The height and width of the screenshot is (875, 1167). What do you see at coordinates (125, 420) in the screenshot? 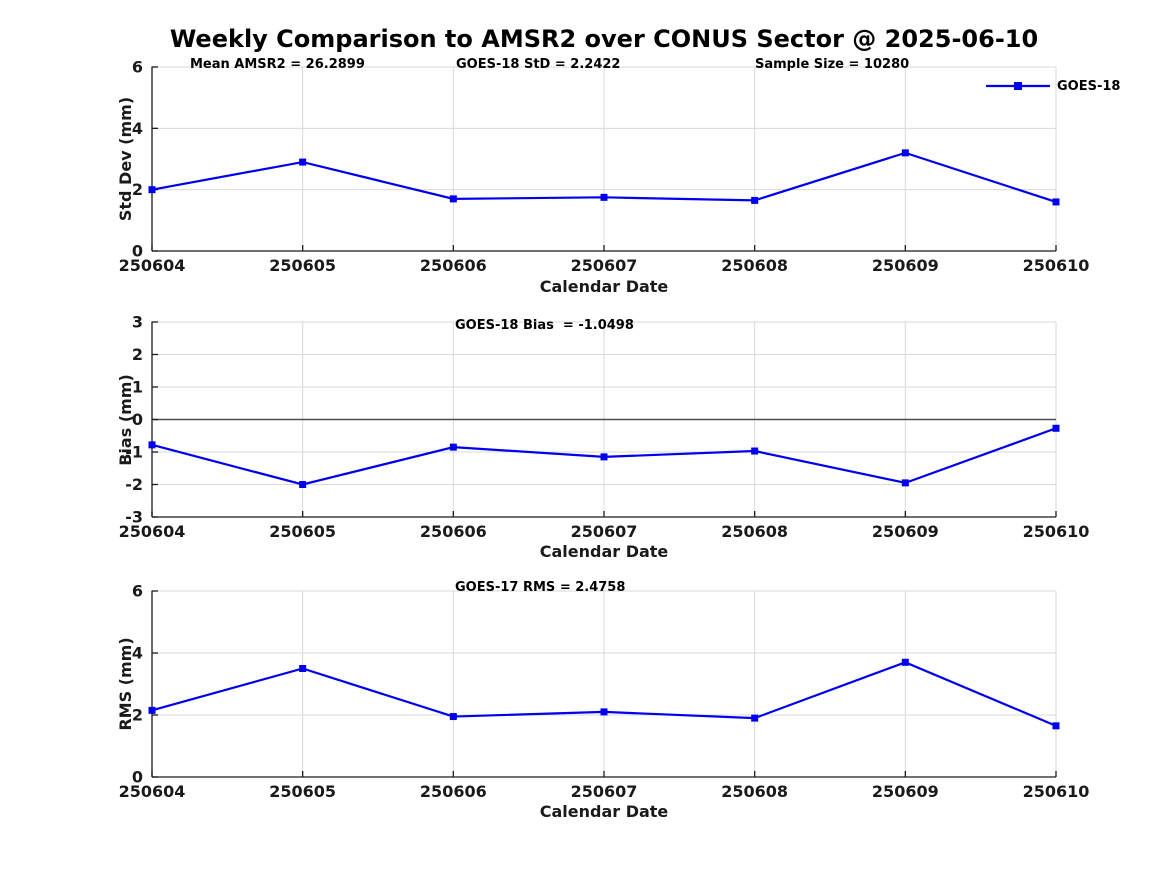
I see `y-axis-label-bias: Bias (mm)` at bounding box center [125, 420].